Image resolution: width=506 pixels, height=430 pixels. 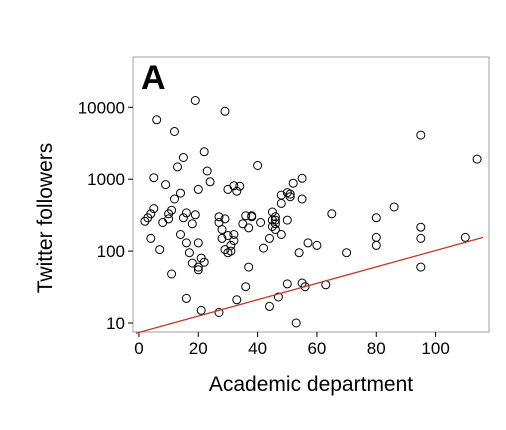 What do you see at coordinates (111, 251) in the screenshot?
I see `y-tick-label: 100` at bounding box center [111, 251].